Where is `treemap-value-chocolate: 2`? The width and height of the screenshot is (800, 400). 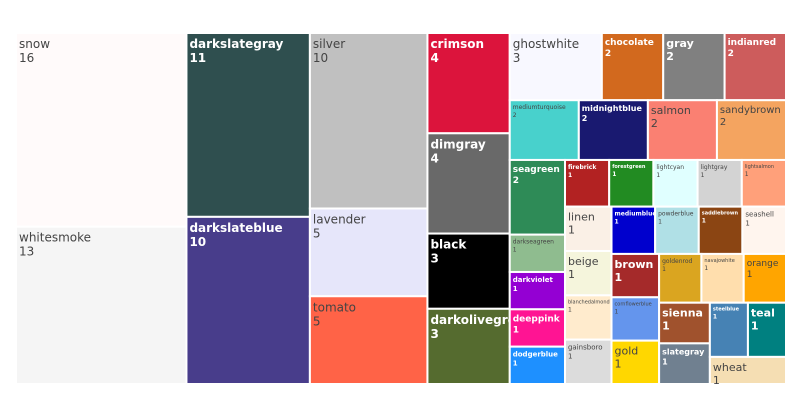 treemap-value-chocolate: 2 is located at coordinates (608, 54).